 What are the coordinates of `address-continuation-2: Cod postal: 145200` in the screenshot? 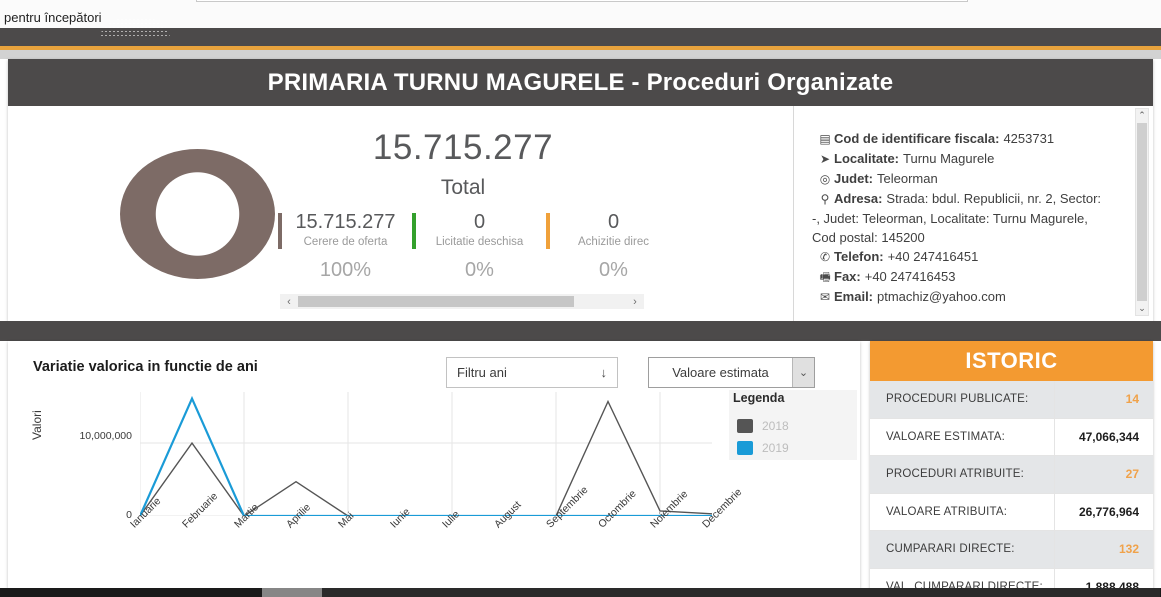 It's located at (868, 237).